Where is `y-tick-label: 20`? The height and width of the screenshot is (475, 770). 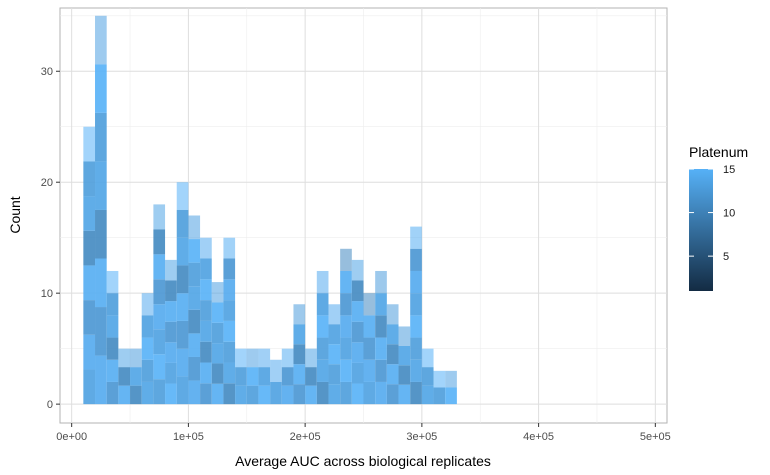
y-tick-label: 20 is located at coordinates (47, 183).